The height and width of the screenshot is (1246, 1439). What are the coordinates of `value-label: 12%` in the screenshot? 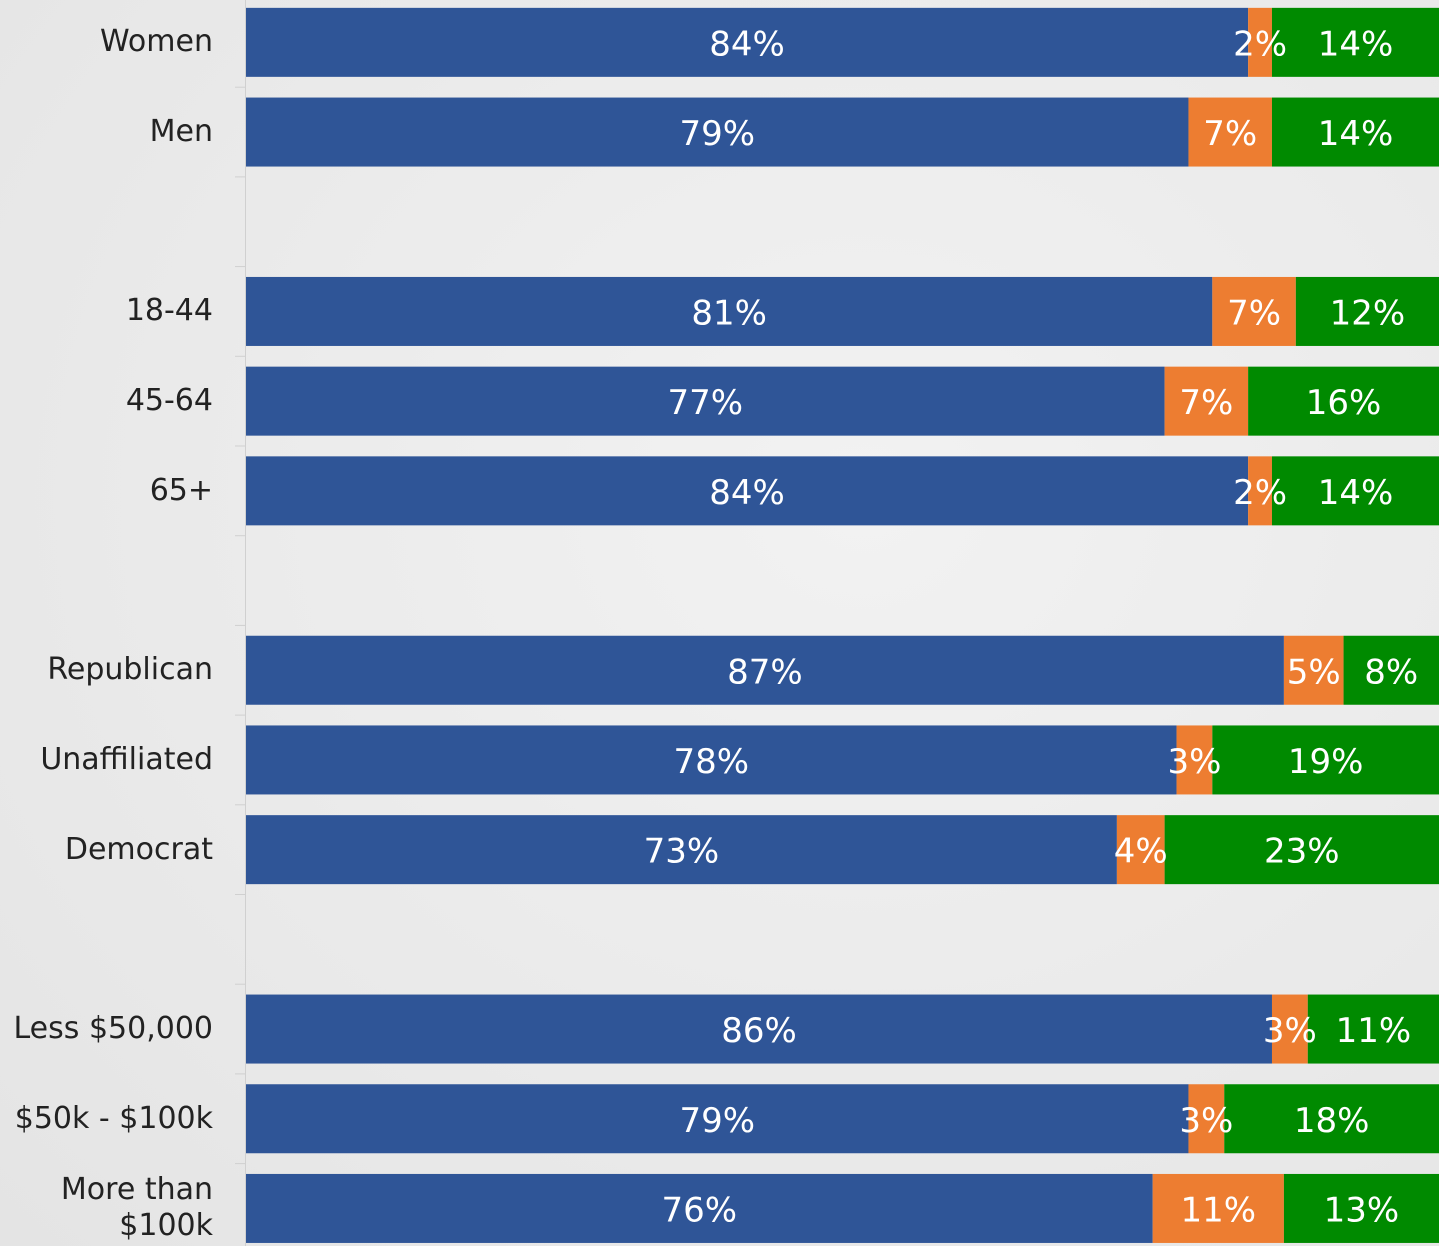 It's located at (1368, 313).